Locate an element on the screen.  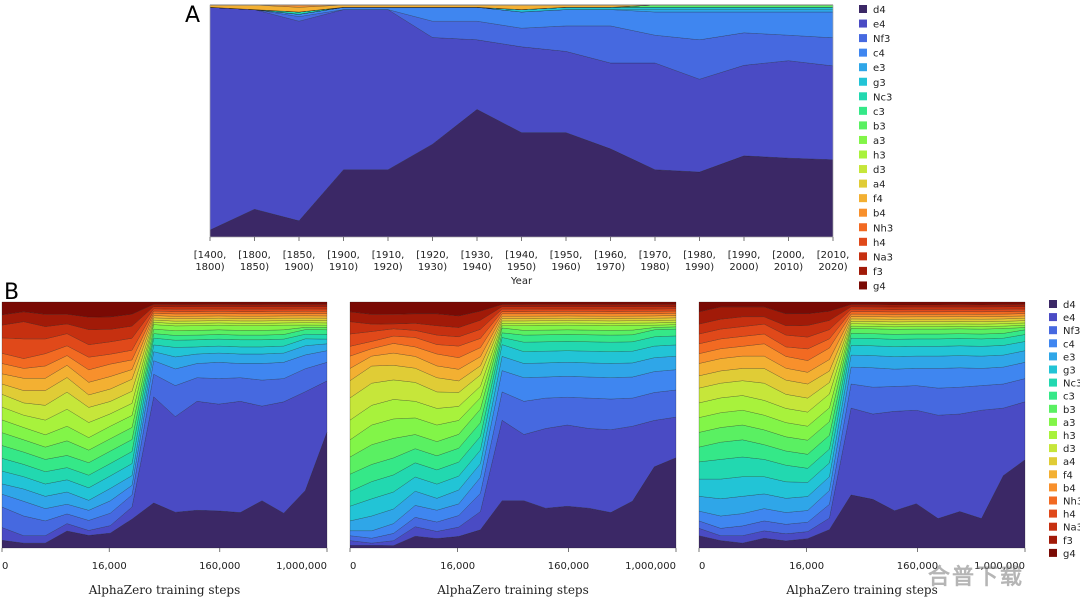
legend-swatch-b3 is located at coordinates (1053, 408).